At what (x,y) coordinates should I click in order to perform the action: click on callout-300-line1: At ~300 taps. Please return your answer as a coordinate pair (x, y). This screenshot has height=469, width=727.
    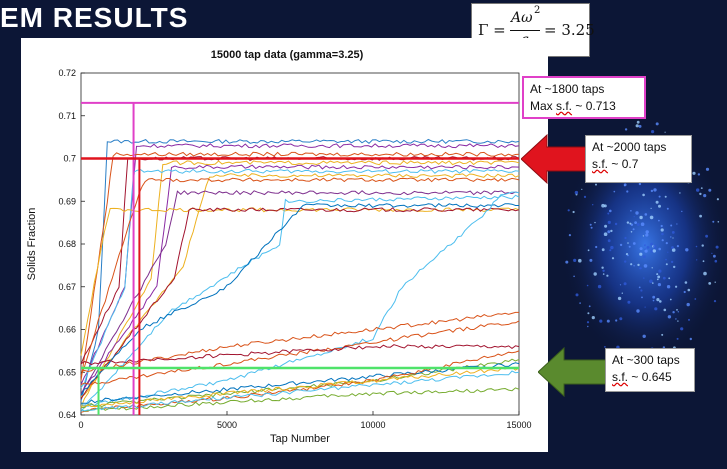
    Looking at the image, I should click on (646, 360).